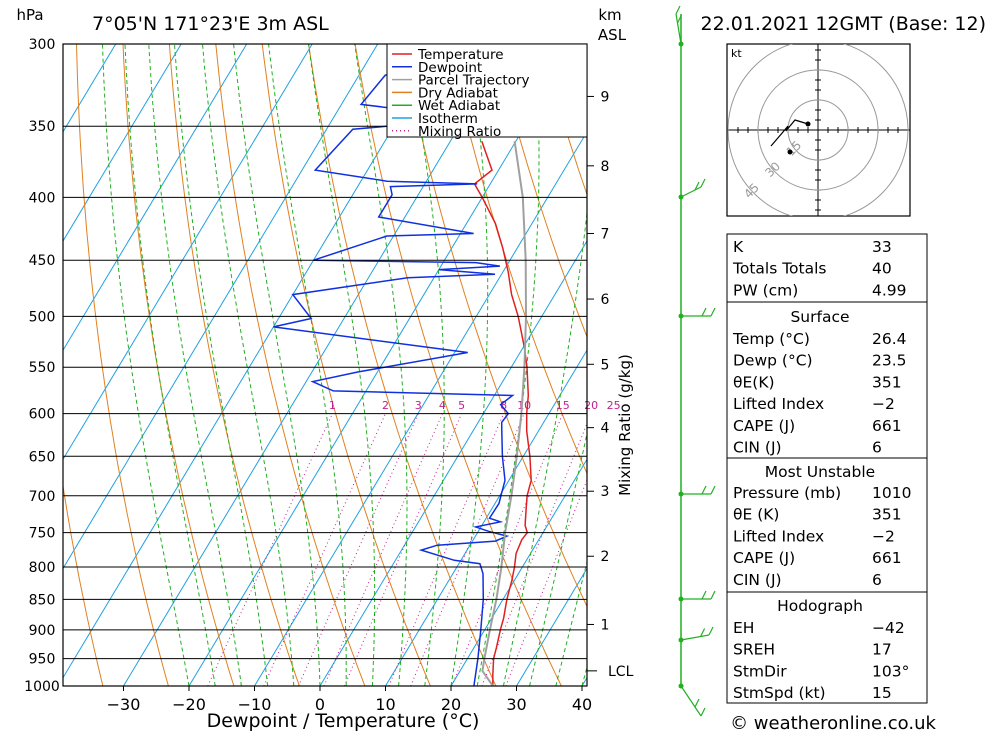 This screenshot has width=1000, height=733. Describe the element at coordinates (883, 404) in the screenshot. I see `surface-index-value: −2` at that location.